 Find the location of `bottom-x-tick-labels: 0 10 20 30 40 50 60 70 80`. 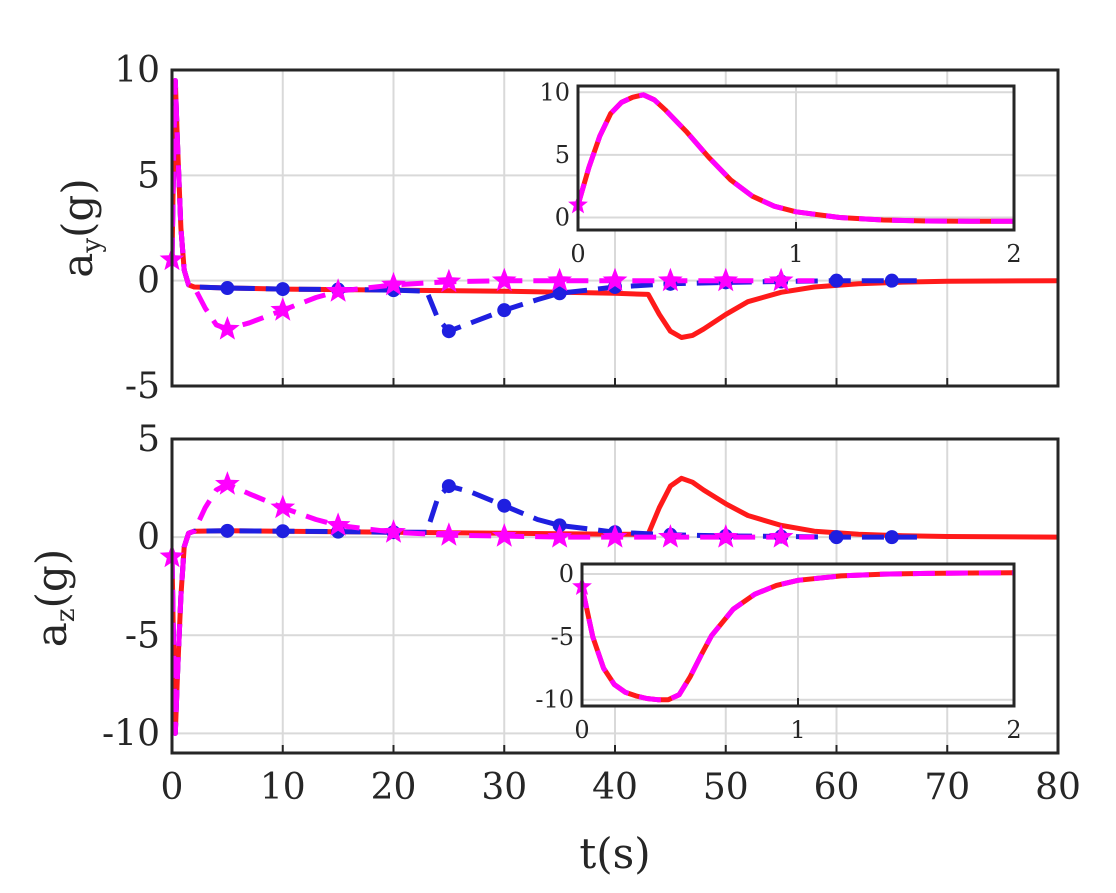

bottom-x-tick-labels: 0 10 20 30 40 50 60 70 80 is located at coordinates (621, 787).